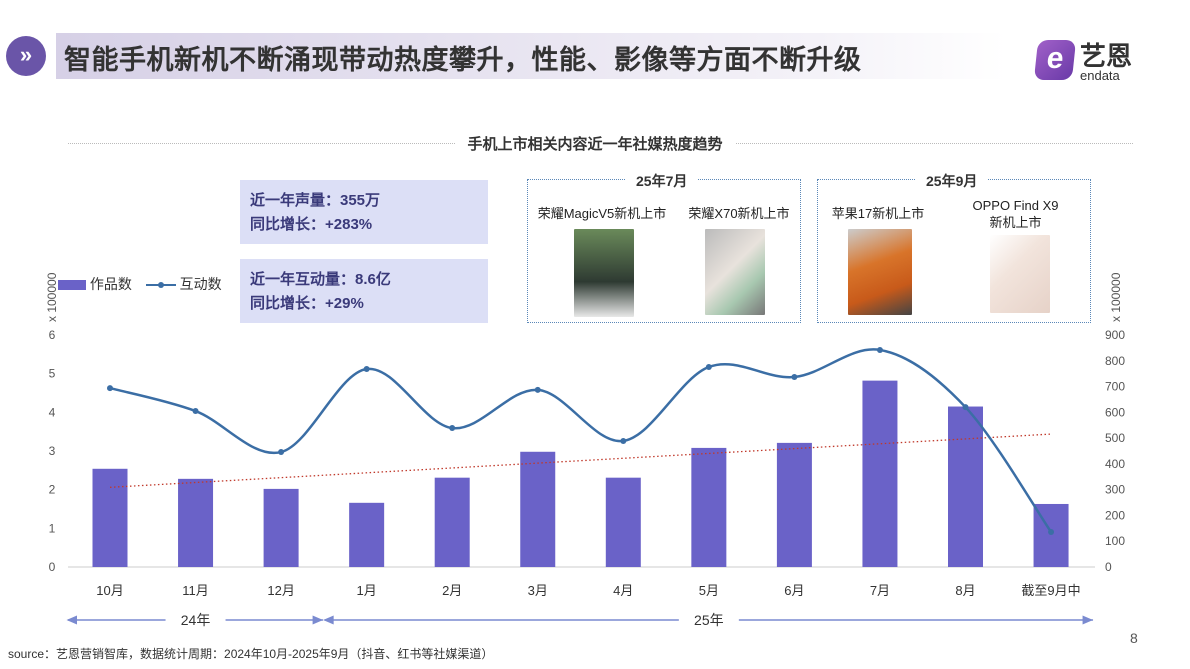 Image resolution: width=1190 pixels, height=669 pixels. Describe the element at coordinates (1115, 515) in the screenshot. I see `right-tick-label: 200` at that location.